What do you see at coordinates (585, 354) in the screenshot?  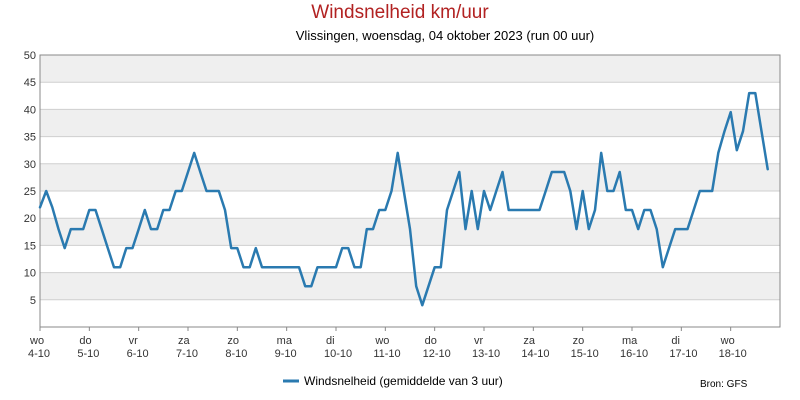 I see `x-tick-date: 15-10` at bounding box center [585, 354].